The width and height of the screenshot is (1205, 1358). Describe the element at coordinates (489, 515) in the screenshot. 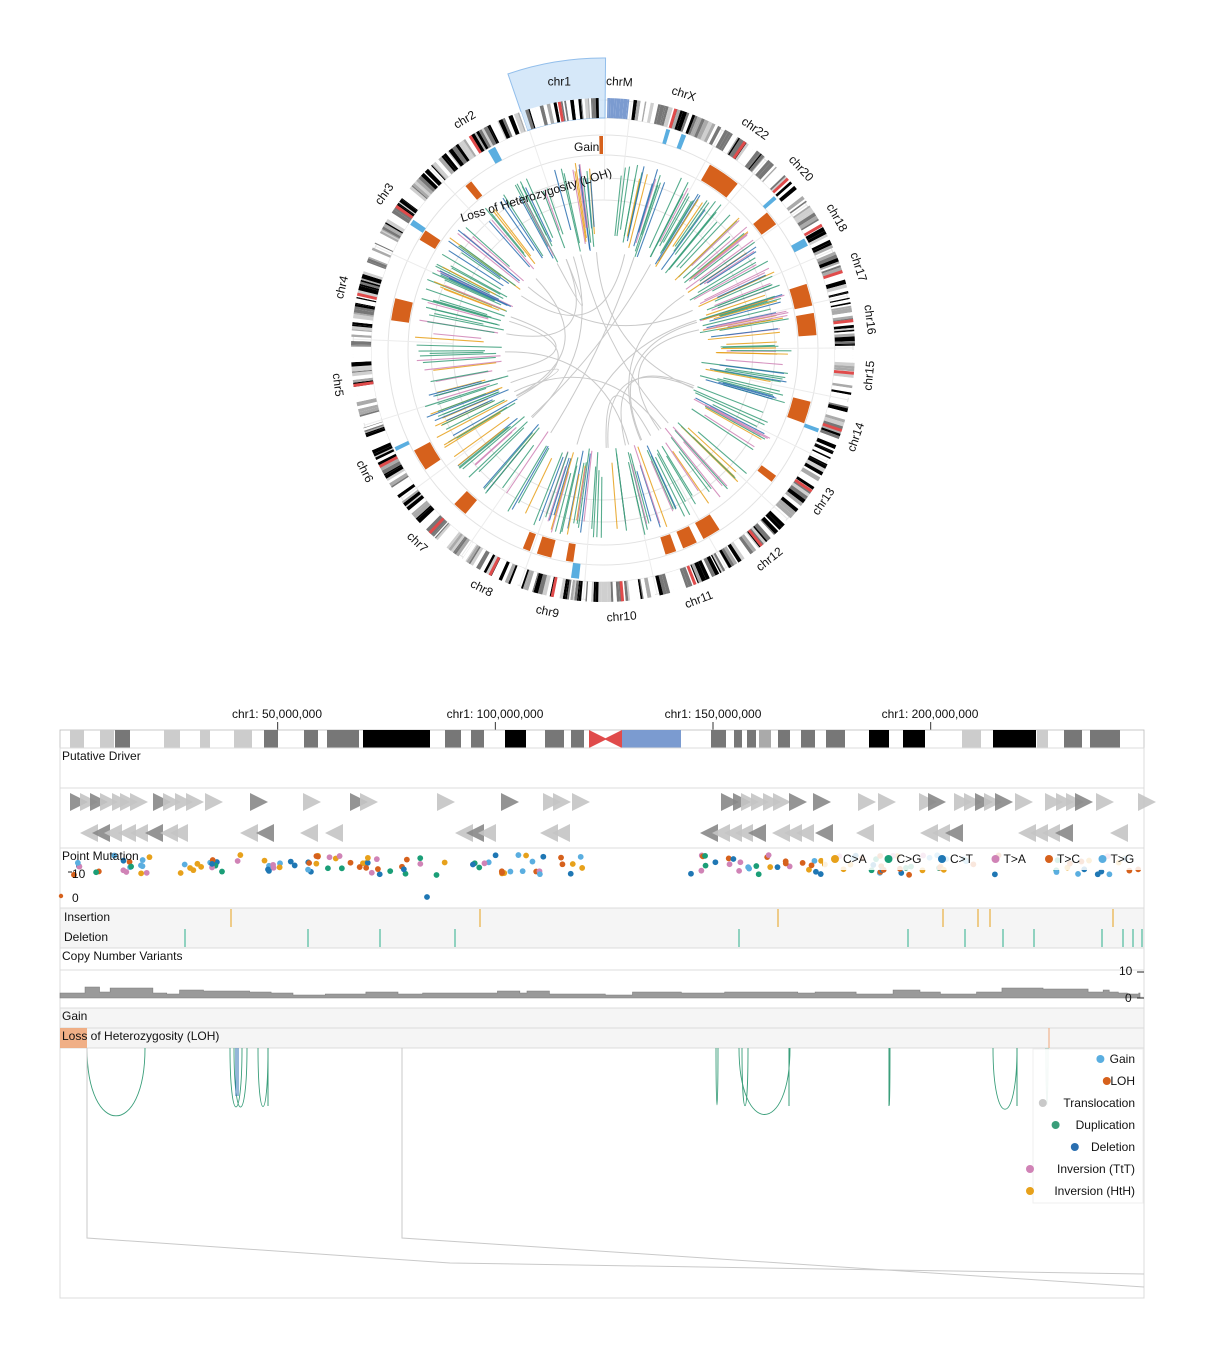

I see `chromosome-divider` at that location.